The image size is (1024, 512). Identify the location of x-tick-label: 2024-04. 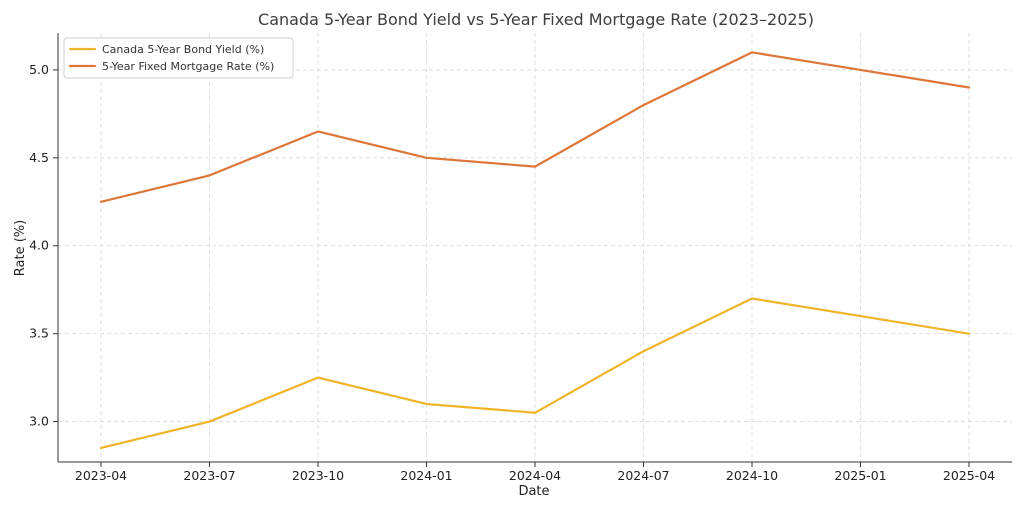
(535, 475).